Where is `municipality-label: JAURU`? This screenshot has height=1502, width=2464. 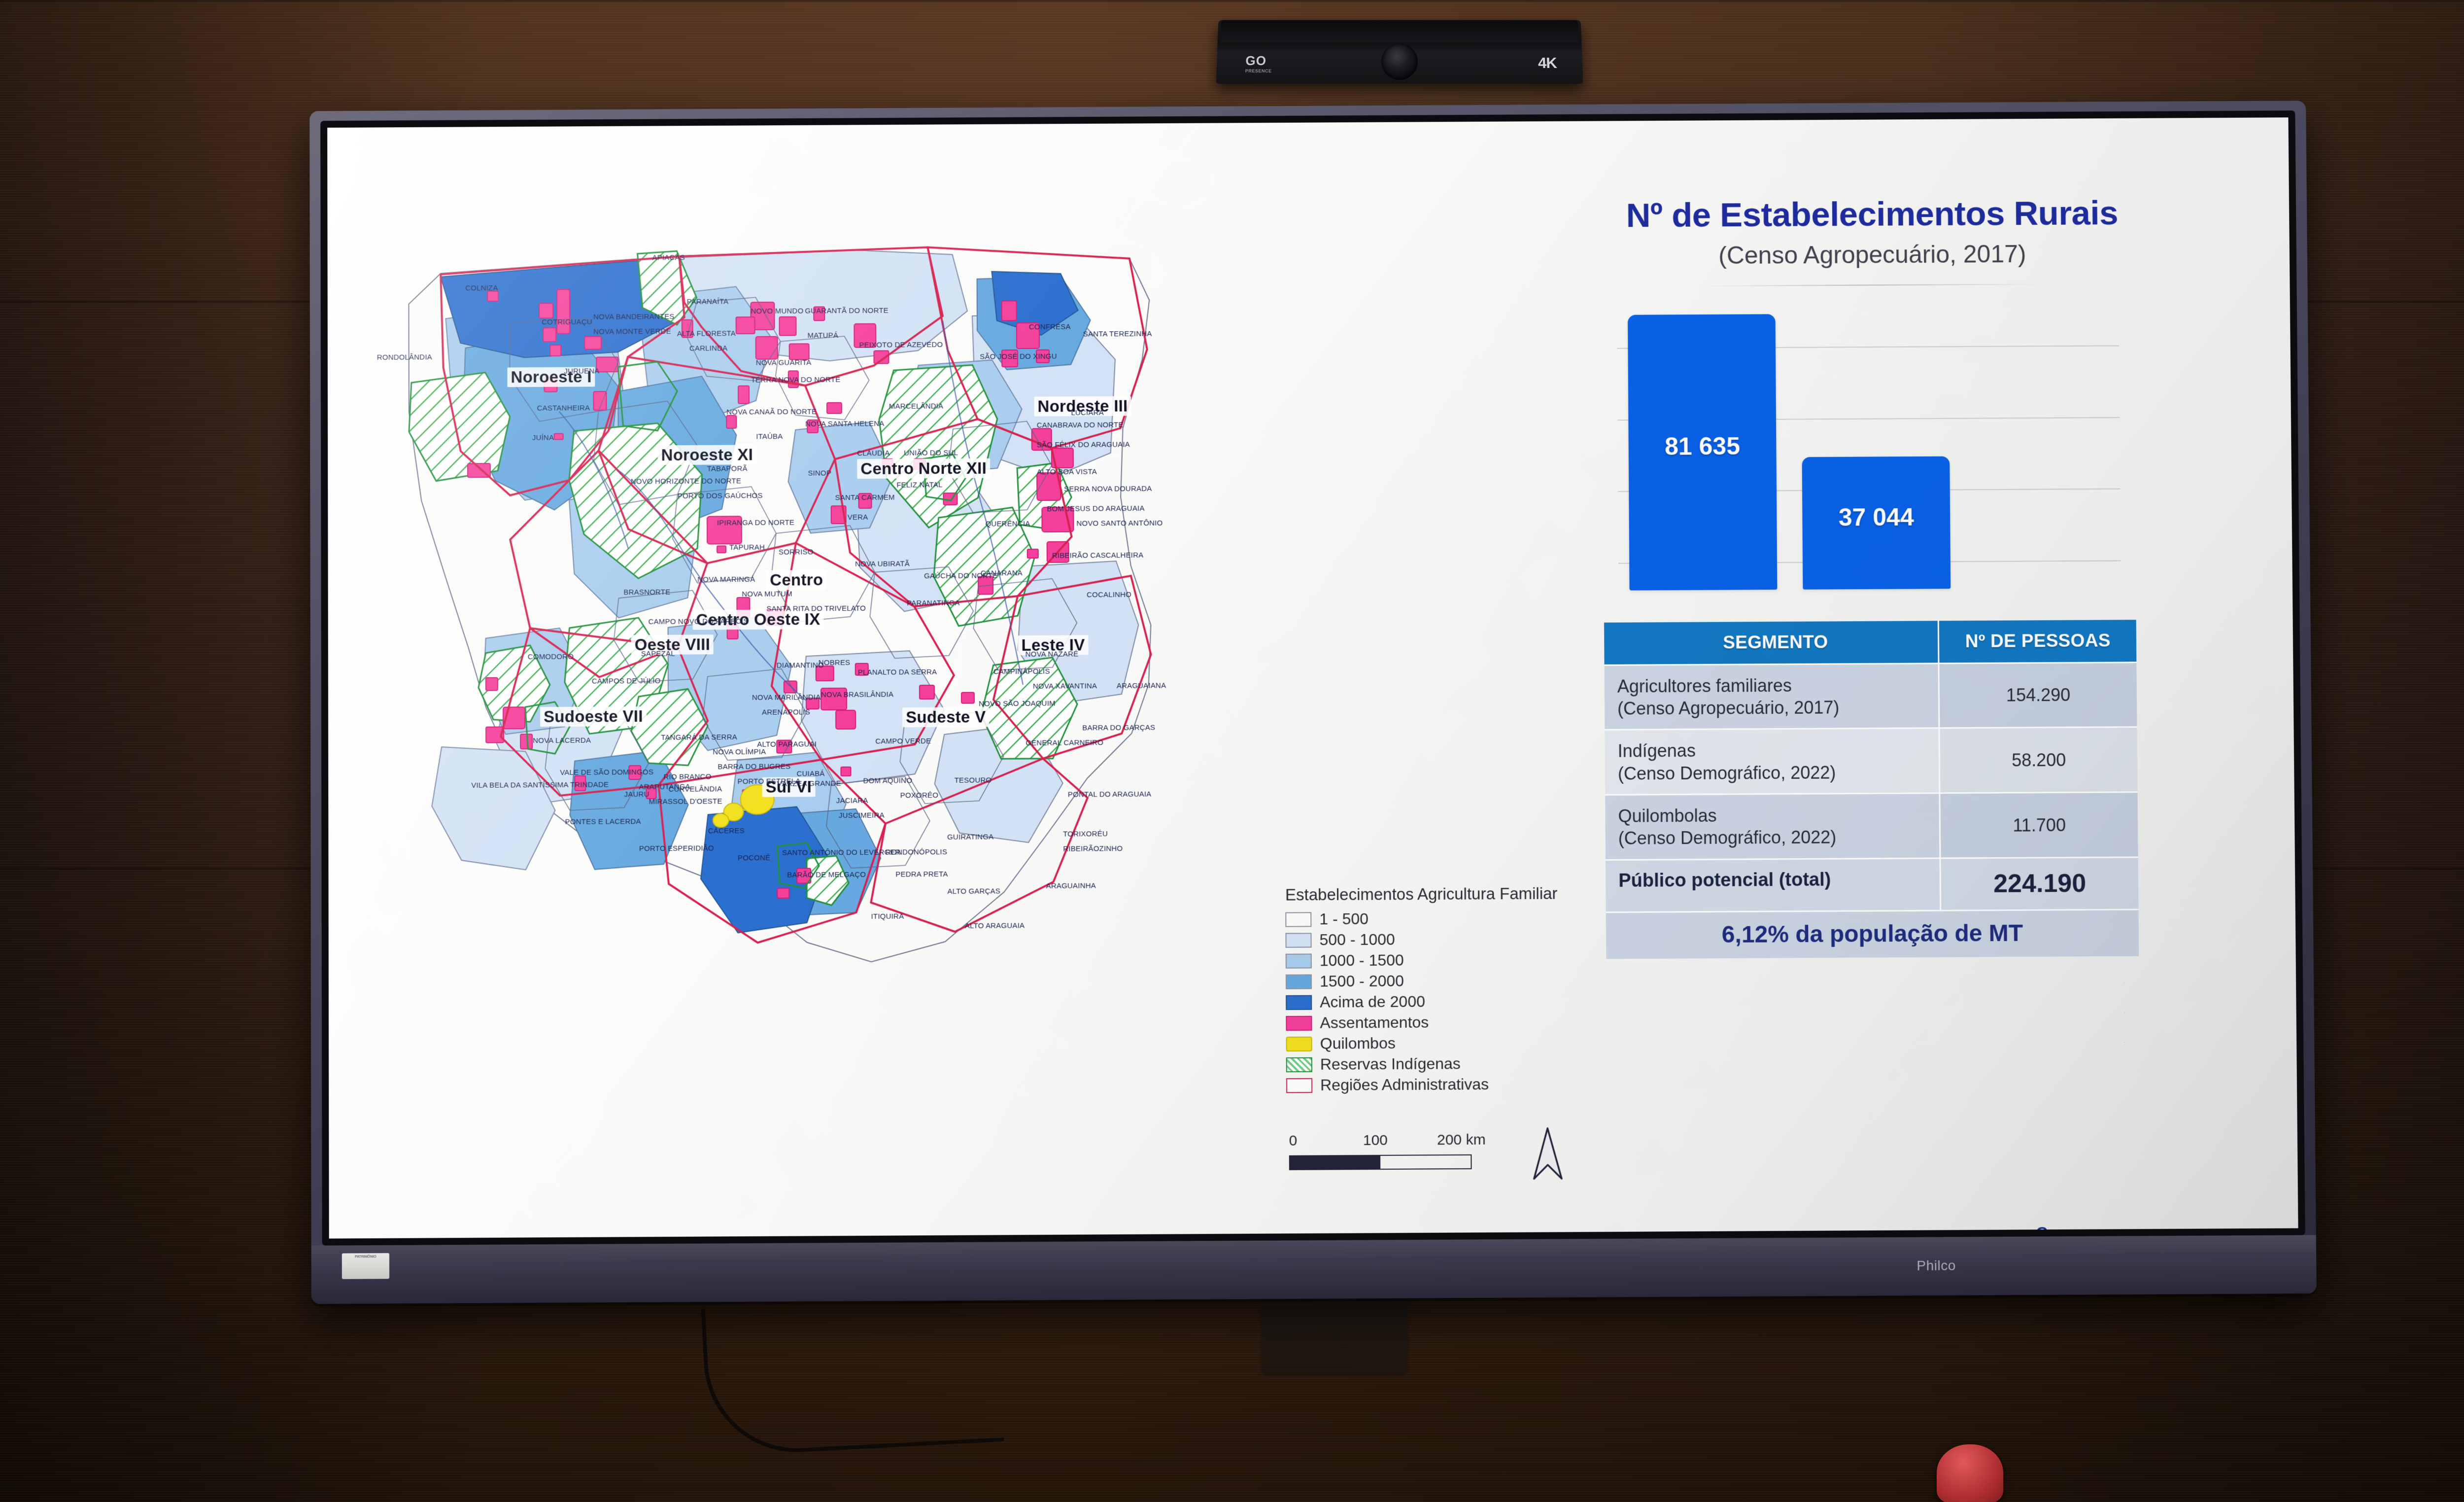
municipality-label: JAURU is located at coordinates (637, 795).